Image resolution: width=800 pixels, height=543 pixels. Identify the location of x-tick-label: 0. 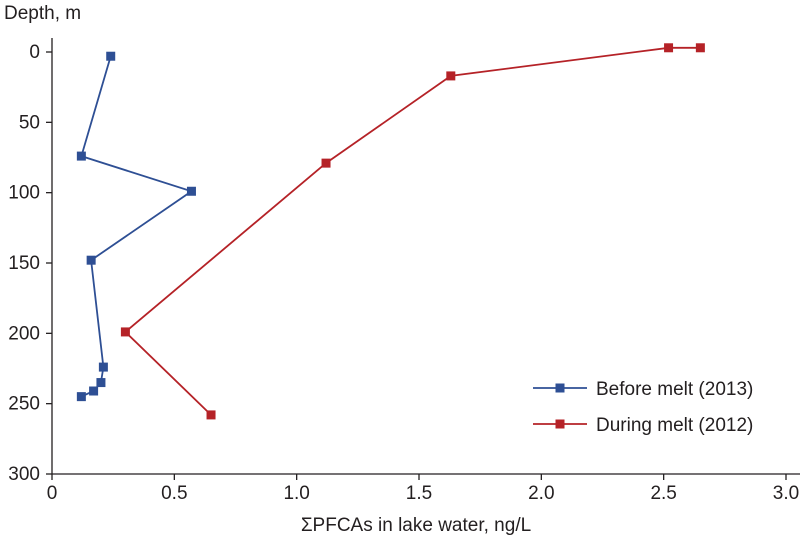
(52, 493).